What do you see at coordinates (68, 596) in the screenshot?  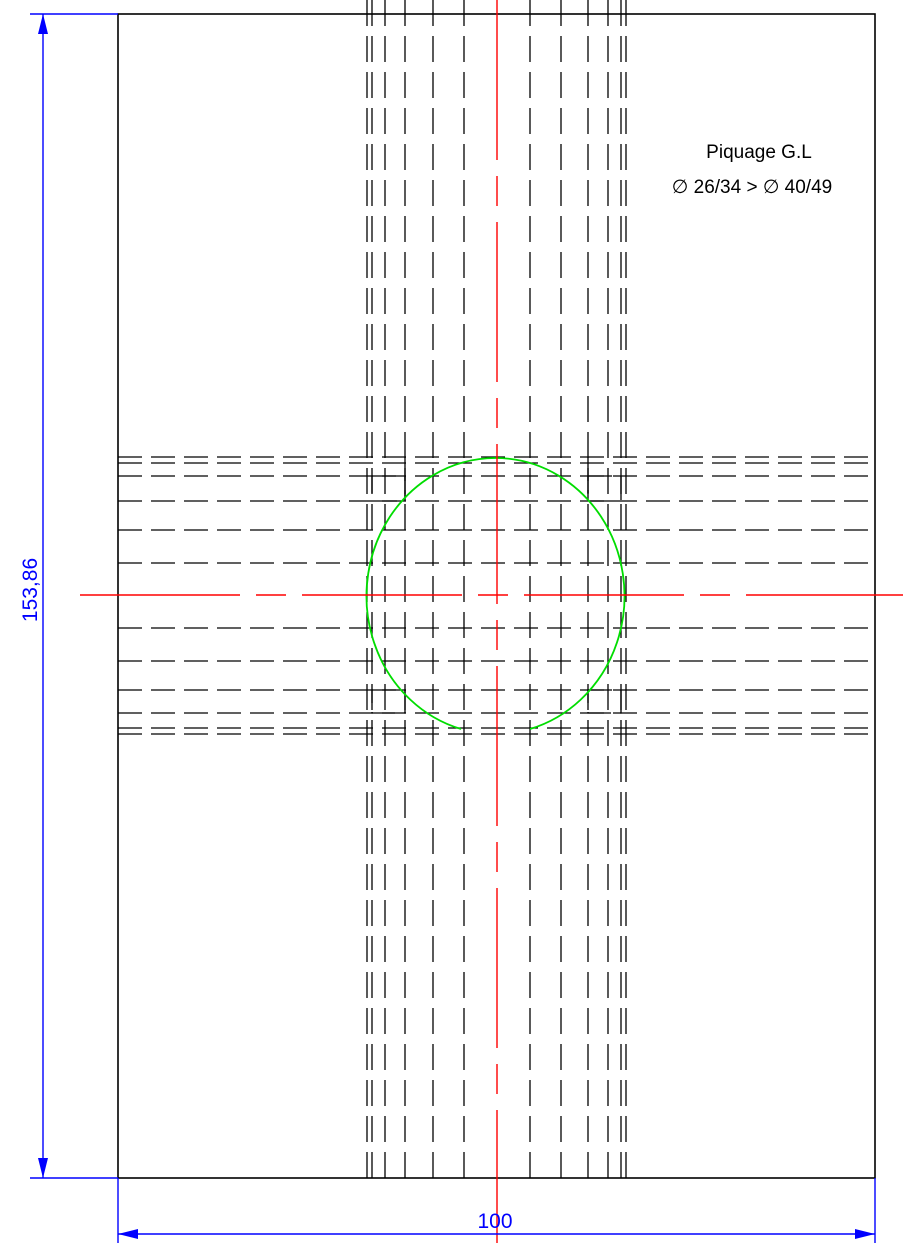 I see `height-dimension: 153,86` at bounding box center [68, 596].